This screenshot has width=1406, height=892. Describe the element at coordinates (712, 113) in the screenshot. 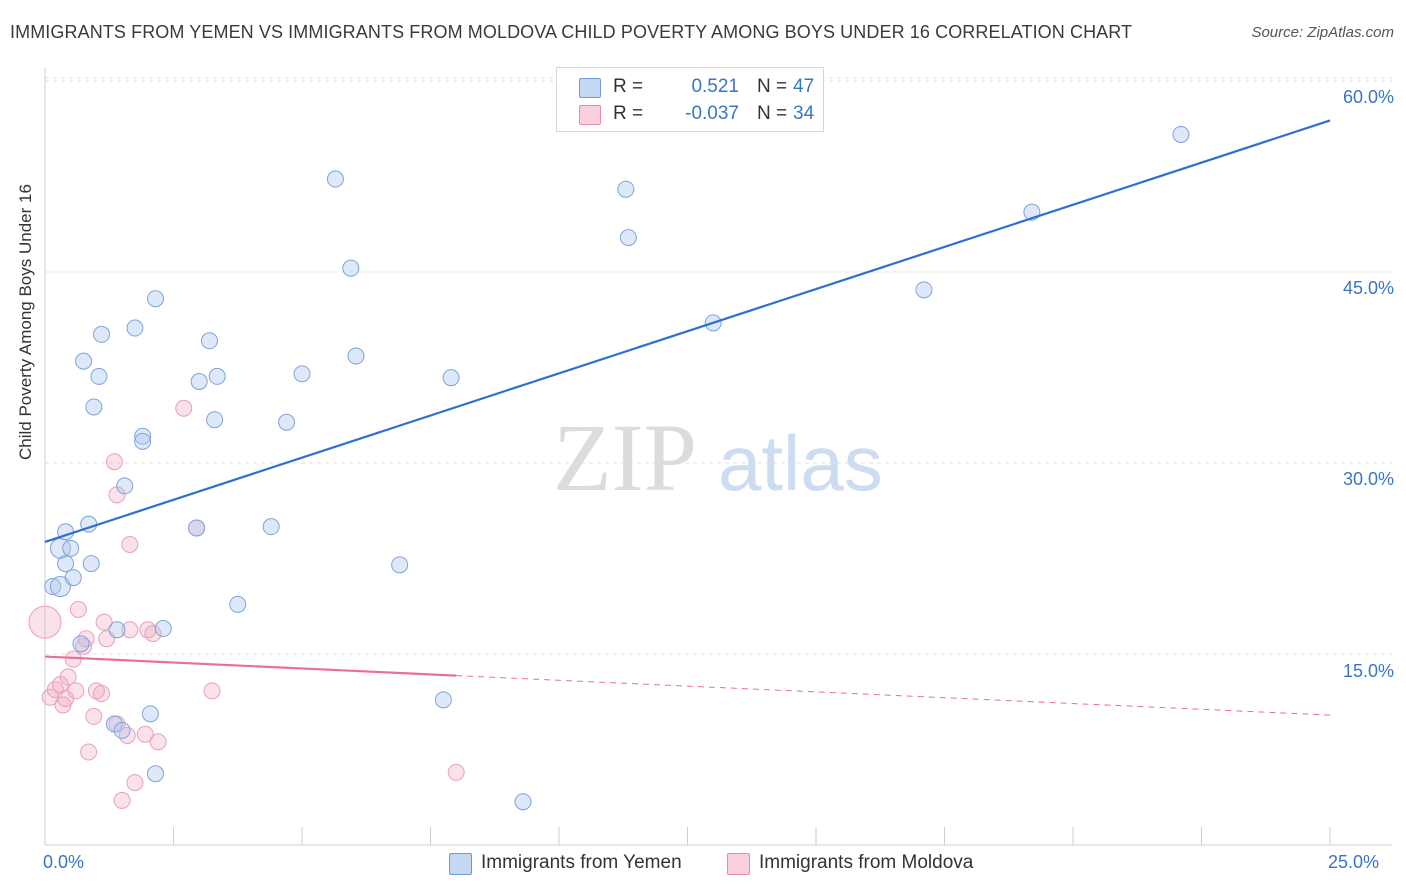

I see `legend-r-value-moldova: -0.037` at that location.